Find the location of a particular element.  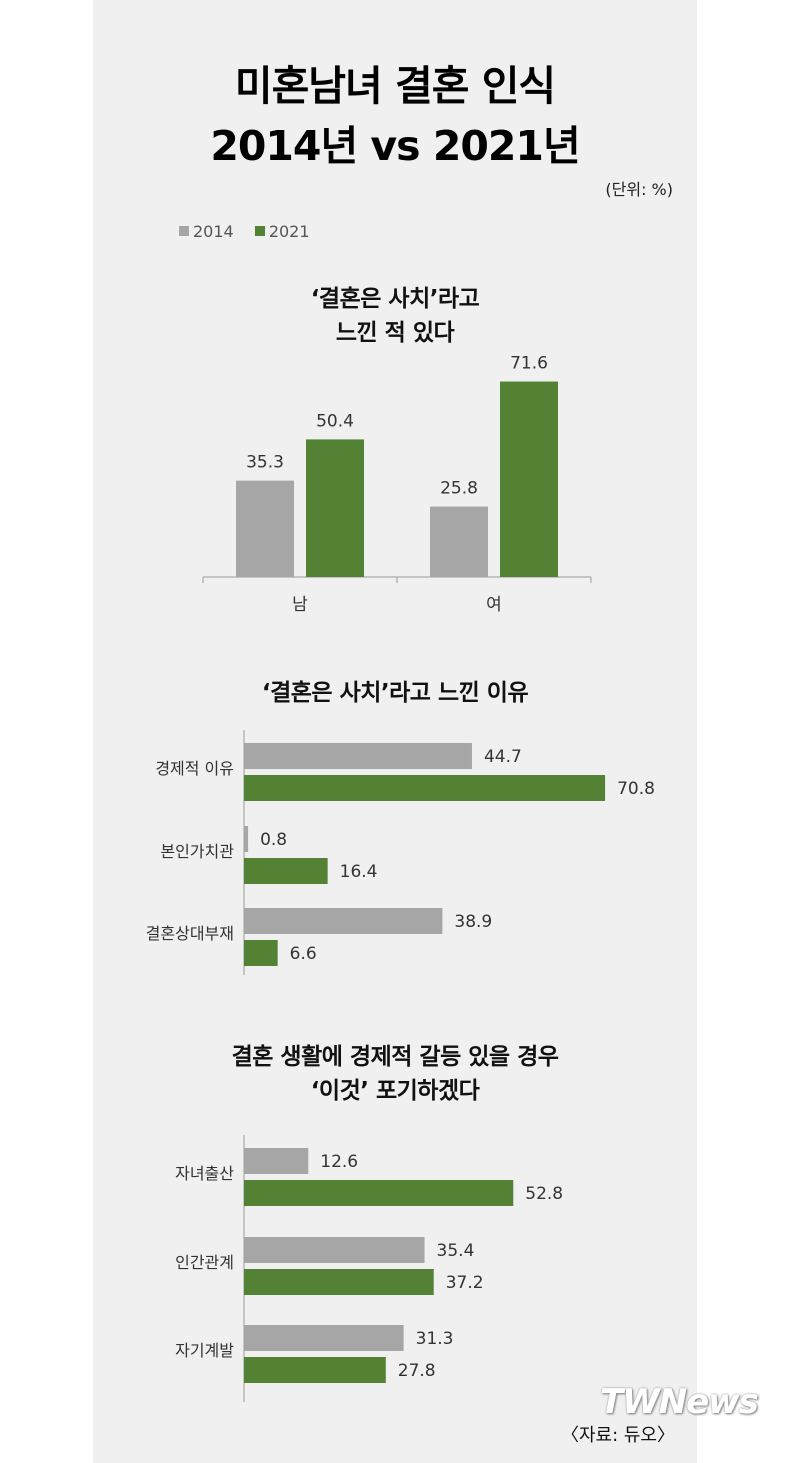

chart3-category-label: 자기계발 is located at coordinates (204, 1350).